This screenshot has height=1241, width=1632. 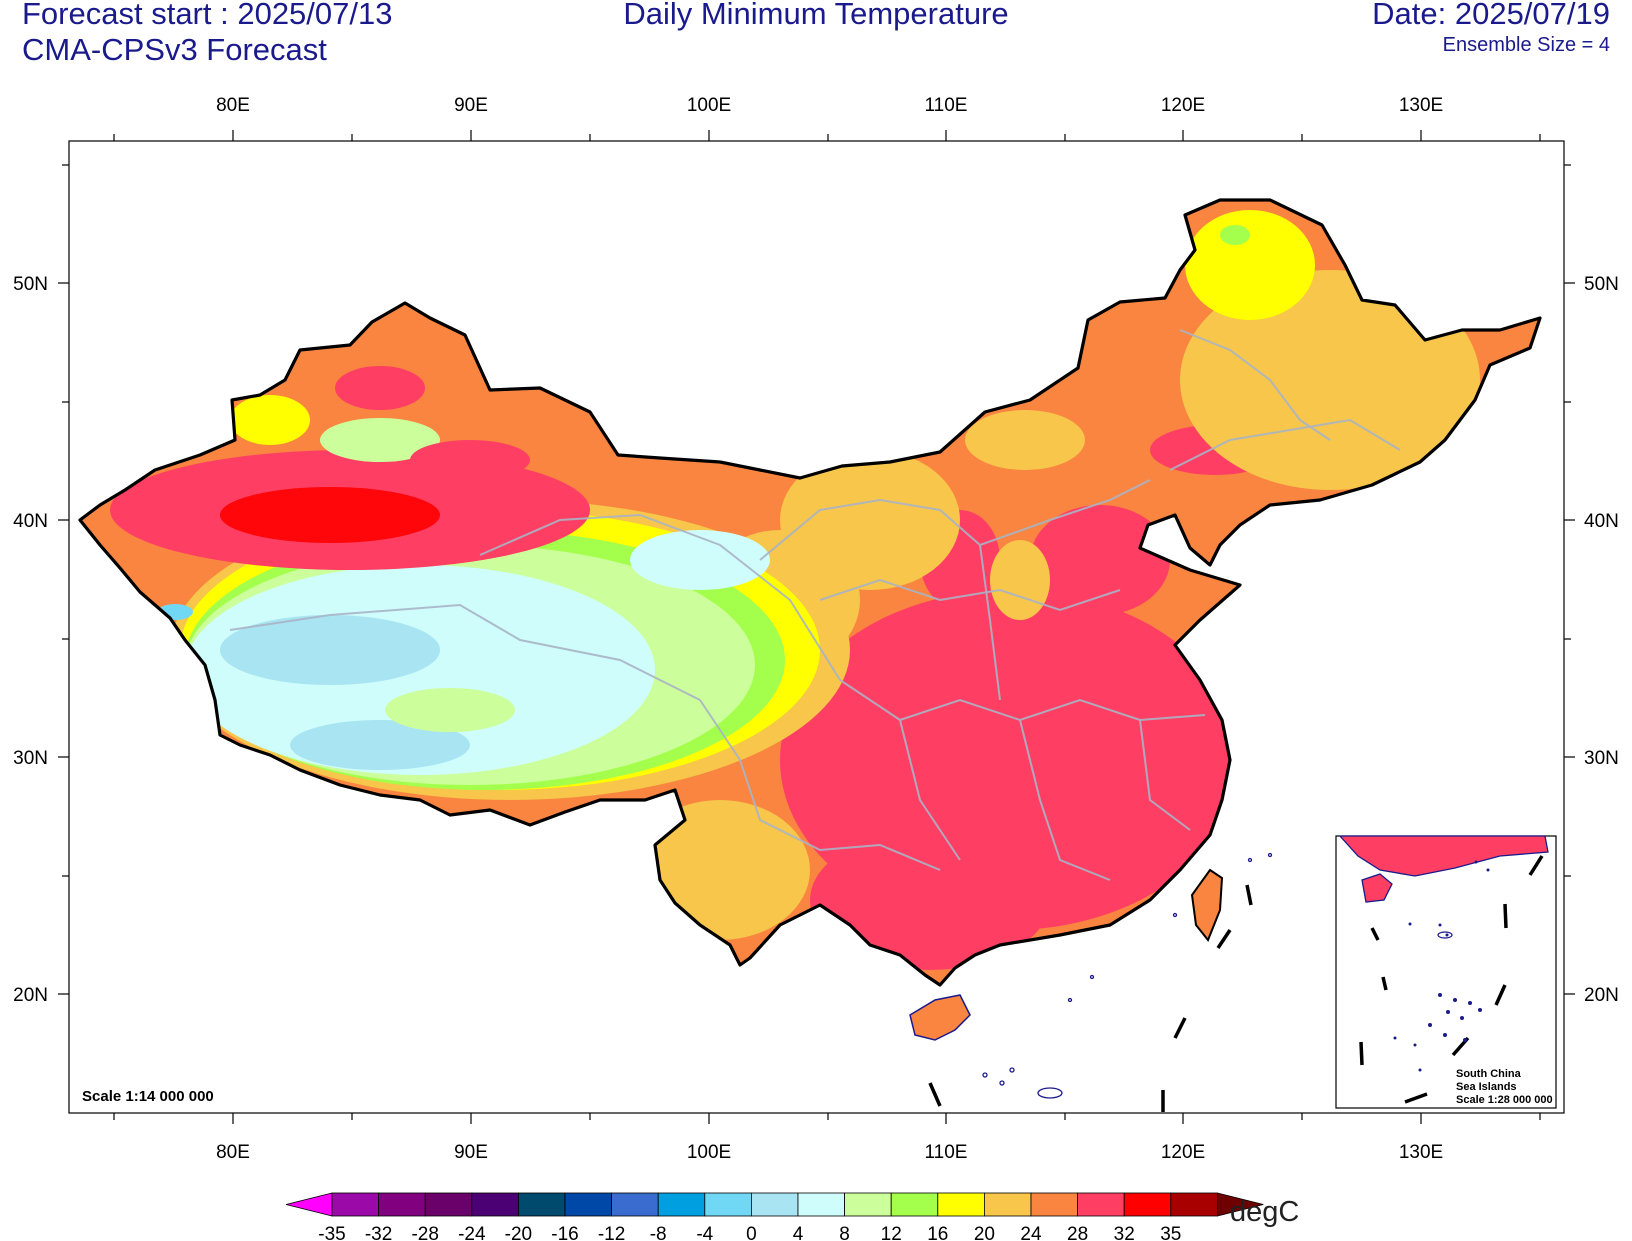 I want to click on inset-label-2: Sea Islands, so click(x=1486, y=1087).